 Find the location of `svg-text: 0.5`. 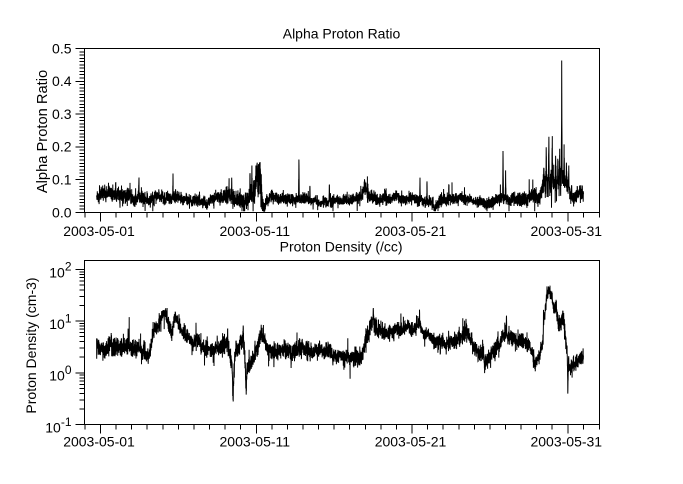

svg-text: 0.5 is located at coordinates (62, 48).